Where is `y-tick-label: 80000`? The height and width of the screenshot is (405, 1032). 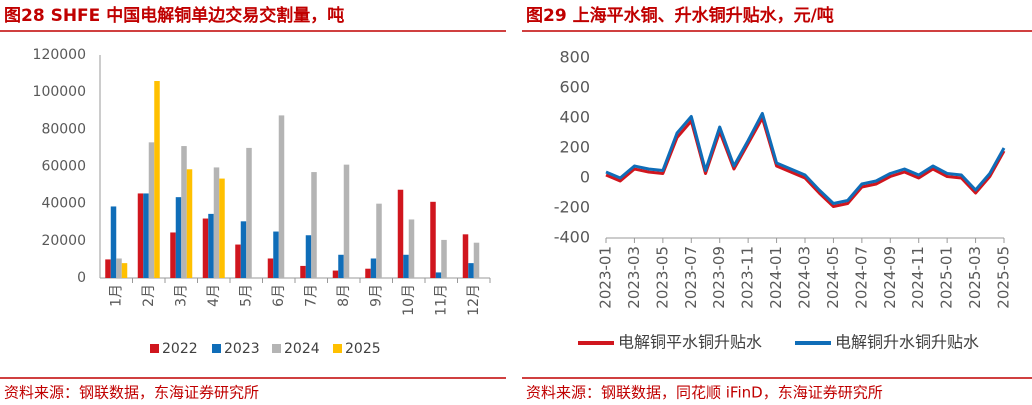
y-tick-label: 80000 is located at coordinates (63, 129).